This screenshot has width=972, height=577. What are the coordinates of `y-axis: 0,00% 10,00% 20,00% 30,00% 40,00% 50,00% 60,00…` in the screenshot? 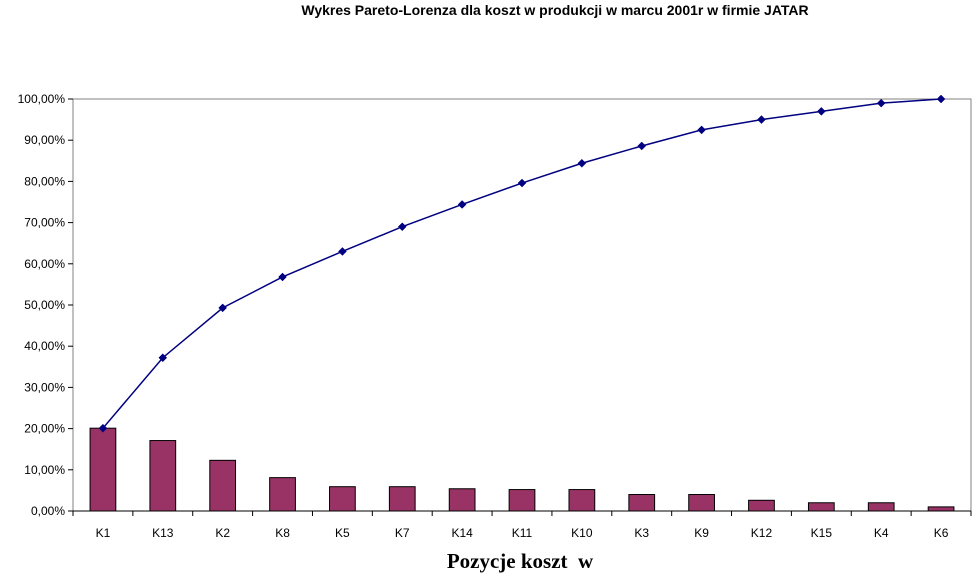 It's located at (45, 305).